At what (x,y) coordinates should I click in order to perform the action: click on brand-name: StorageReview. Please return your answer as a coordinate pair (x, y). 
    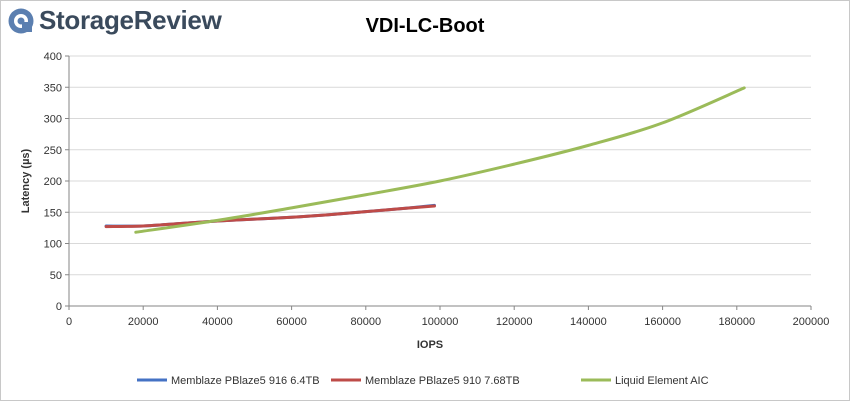
    Looking at the image, I should click on (130, 20).